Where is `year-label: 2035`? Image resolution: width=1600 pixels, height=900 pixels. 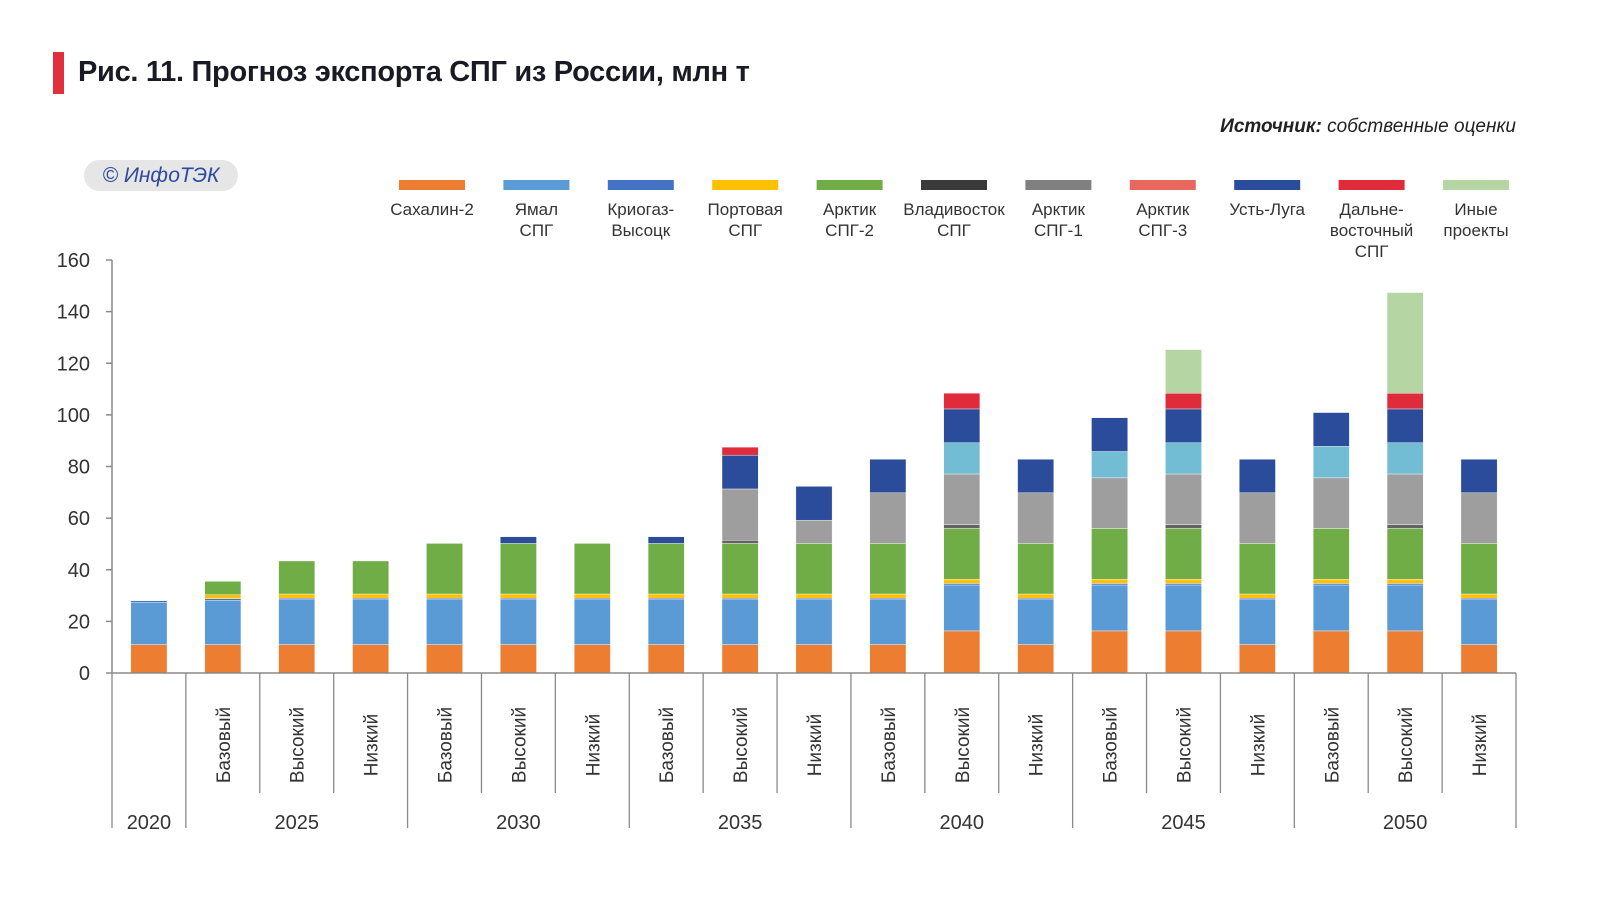
year-label: 2035 is located at coordinates (740, 823).